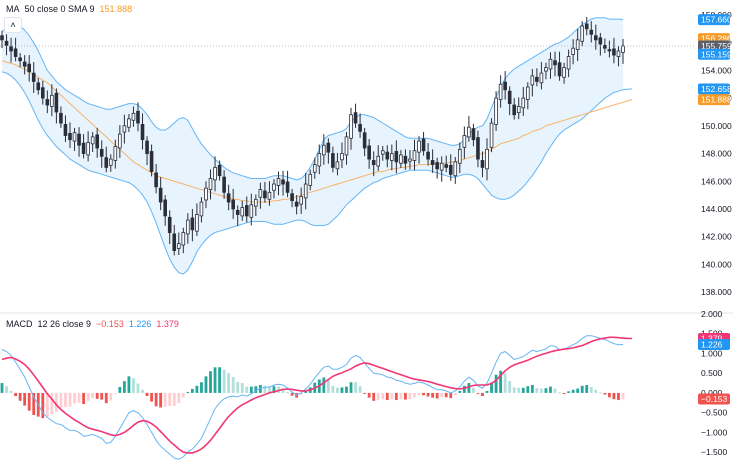 The image size is (733, 465). Describe the element at coordinates (714, 413) in the screenshot. I see `macd-axis-tick-label: −0.500` at that location.